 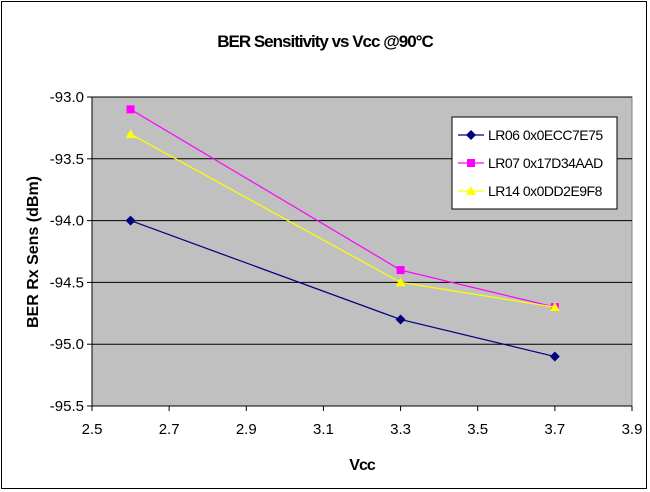 What do you see at coordinates (67, 159) in the screenshot?
I see `y-tick-label-1: -93.5` at bounding box center [67, 159].